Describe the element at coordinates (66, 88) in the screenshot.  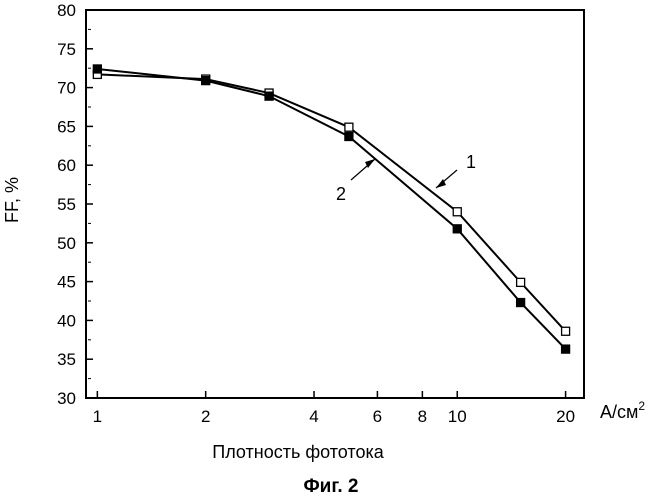
I see `y-tick-label: 70` at that location.